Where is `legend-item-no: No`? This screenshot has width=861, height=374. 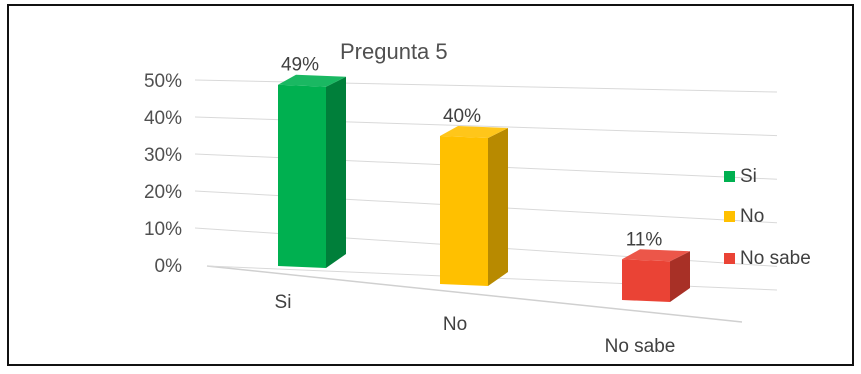
legend-item-no: No is located at coordinates (744, 216).